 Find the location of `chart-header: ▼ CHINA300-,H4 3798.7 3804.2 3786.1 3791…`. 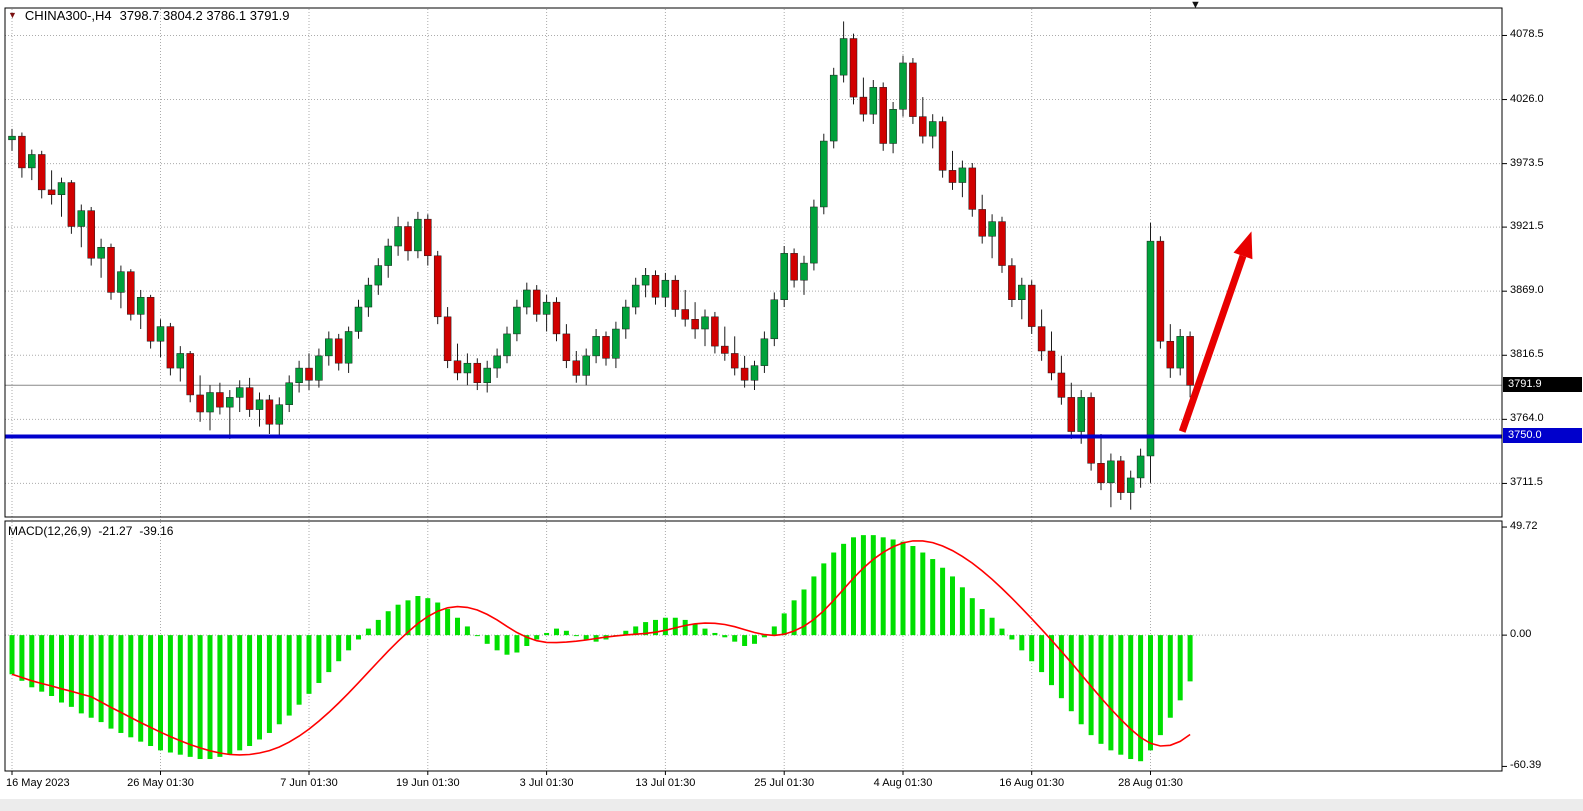

chart-header: ▼ CHINA300-,H4 3798.7 3804.2 3786.1 3791… is located at coordinates (149, 15).